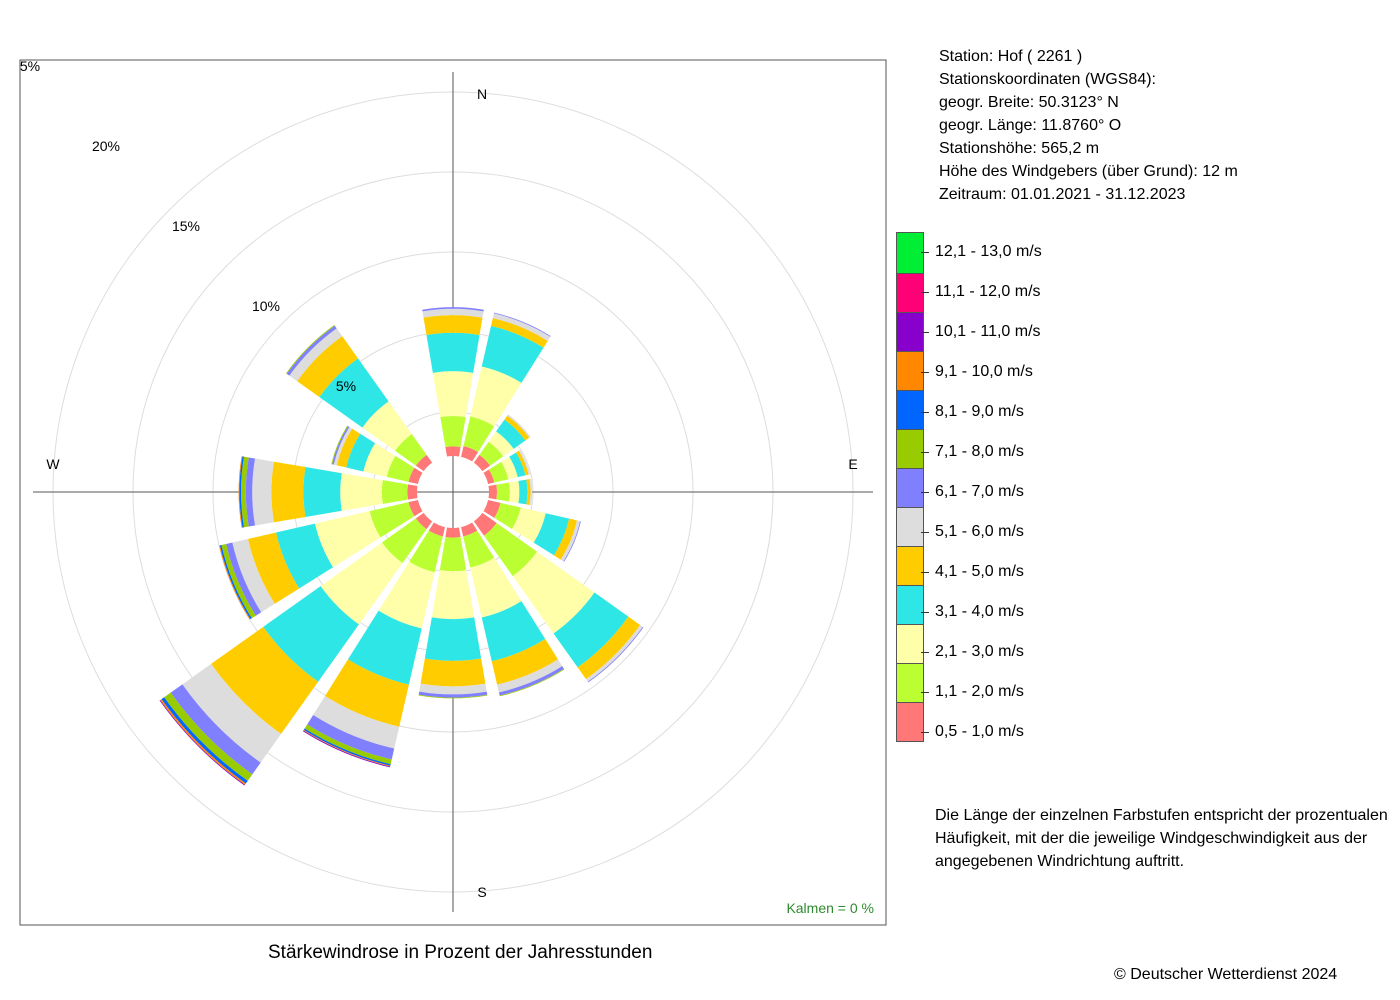 The height and width of the screenshot is (1000, 1400). Describe the element at coordinates (1019, 148) in the screenshot. I see `station-elevation: Stationshöhe: 565,2 m` at that location.